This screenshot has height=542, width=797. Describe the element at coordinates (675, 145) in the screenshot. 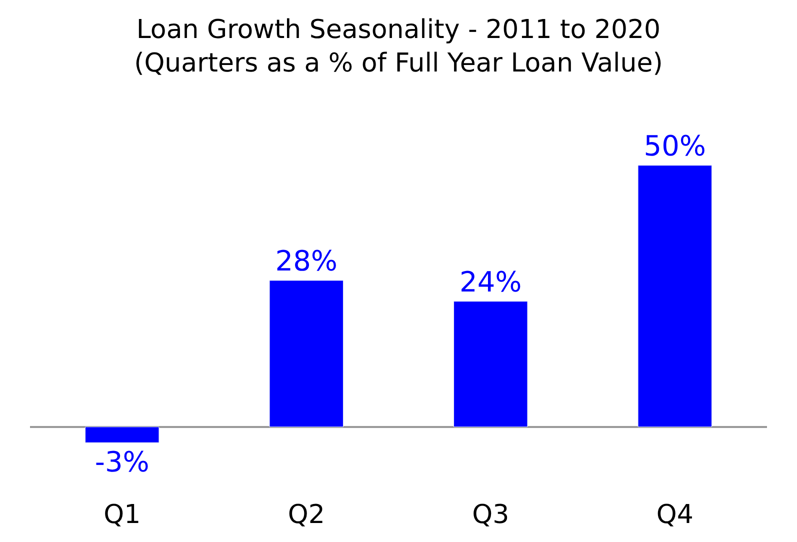

I see `data-label: 50%` at that location.